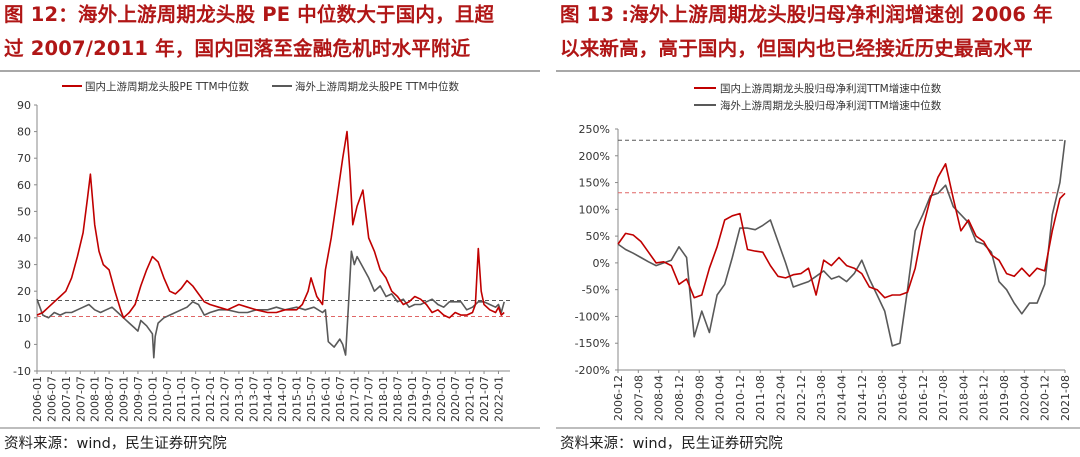  What do you see at coordinates (237, 48) in the screenshot?
I see `chart-title-line2: 过 2007/2011 年，国内回落至金融危机时水平附近` at bounding box center [237, 48].